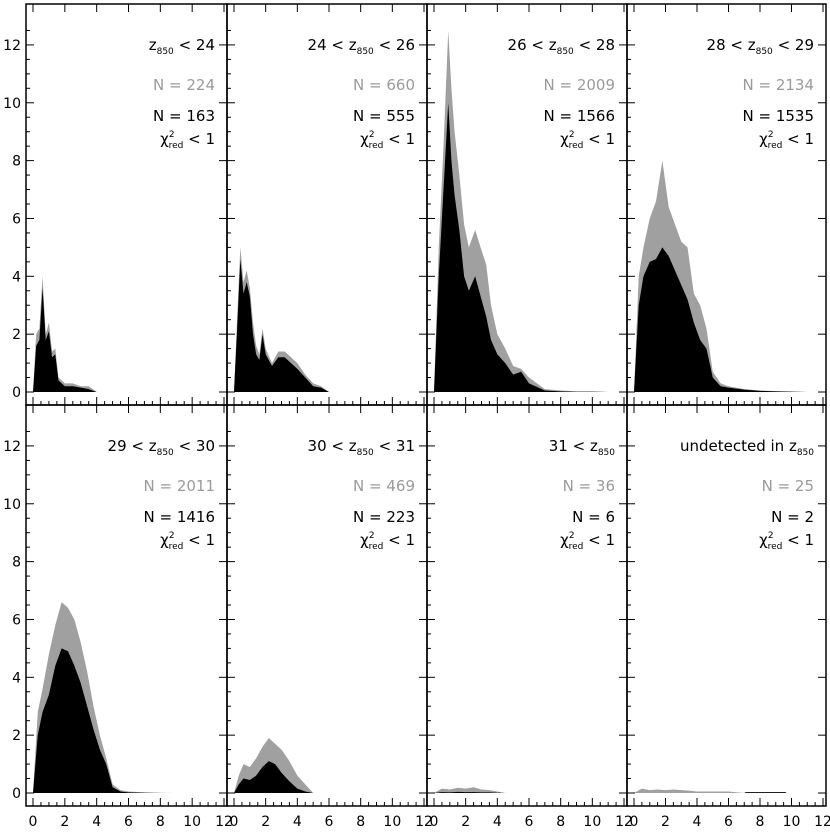 The width and height of the screenshot is (830, 832). Describe the element at coordinates (184, 116) in the screenshot. I see `count-fit-label: N = 163` at that location.